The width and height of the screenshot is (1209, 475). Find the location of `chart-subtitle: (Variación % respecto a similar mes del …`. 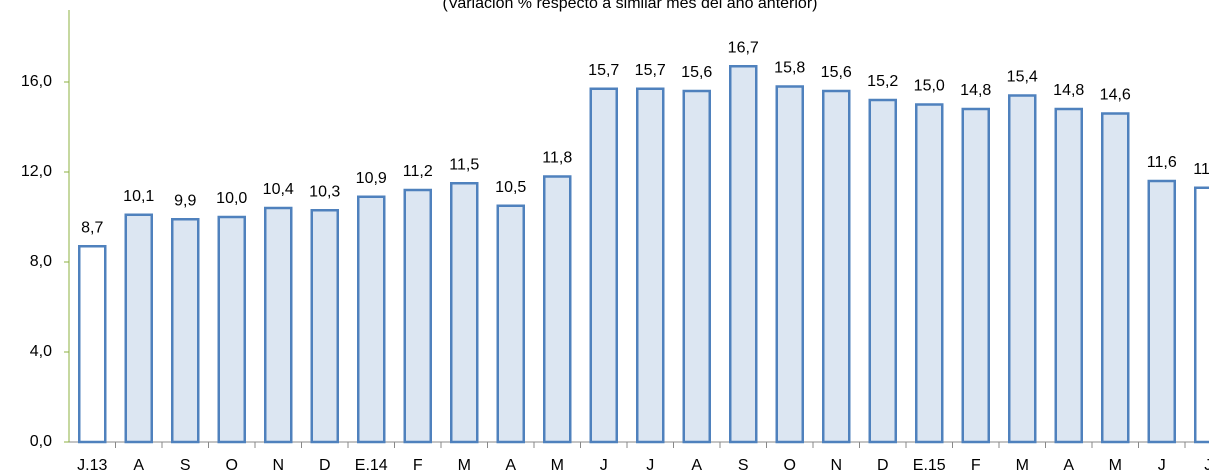

chart-subtitle: (Variación % respecto a similar mes del … is located at coordinates (630, 6).